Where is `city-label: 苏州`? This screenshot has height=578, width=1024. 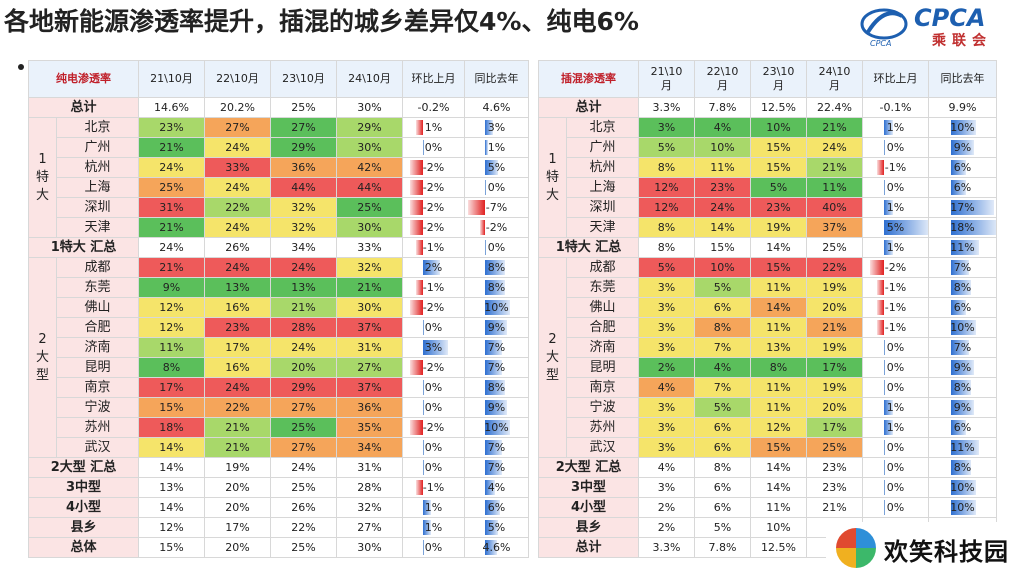
city-label: 苏州 is located at coordinates (97, 427).